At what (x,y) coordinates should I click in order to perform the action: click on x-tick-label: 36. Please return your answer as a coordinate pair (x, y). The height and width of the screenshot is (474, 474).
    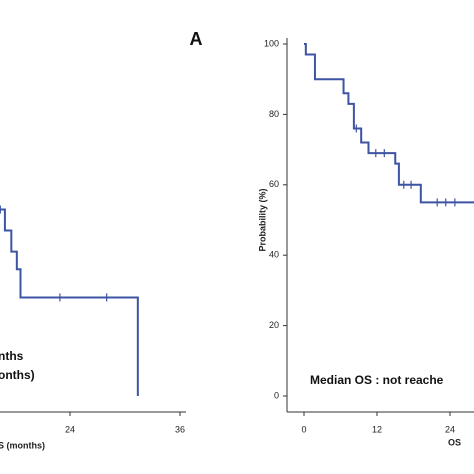
    Looking at the image, I should click on (180, 429).